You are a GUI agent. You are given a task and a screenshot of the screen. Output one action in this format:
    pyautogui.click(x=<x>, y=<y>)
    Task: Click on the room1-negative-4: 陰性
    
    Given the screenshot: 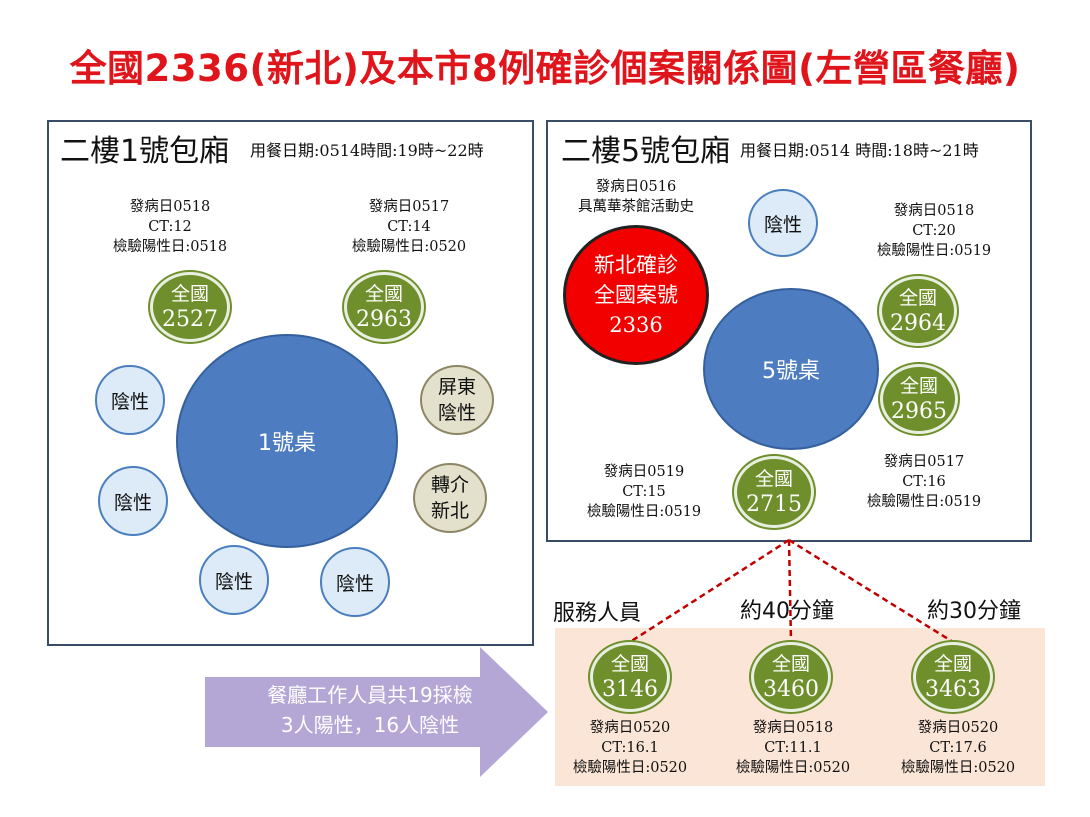 What is the action you would take?
    pyautogui.click(x=355, y=582)
    